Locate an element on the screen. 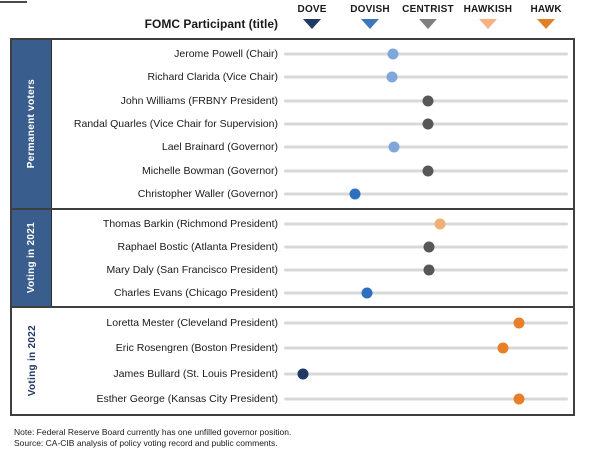 The height and width of the screenshot is (455, 600). participant-name: Lael Brainard (Governor) is located at coordinates (219, 147).